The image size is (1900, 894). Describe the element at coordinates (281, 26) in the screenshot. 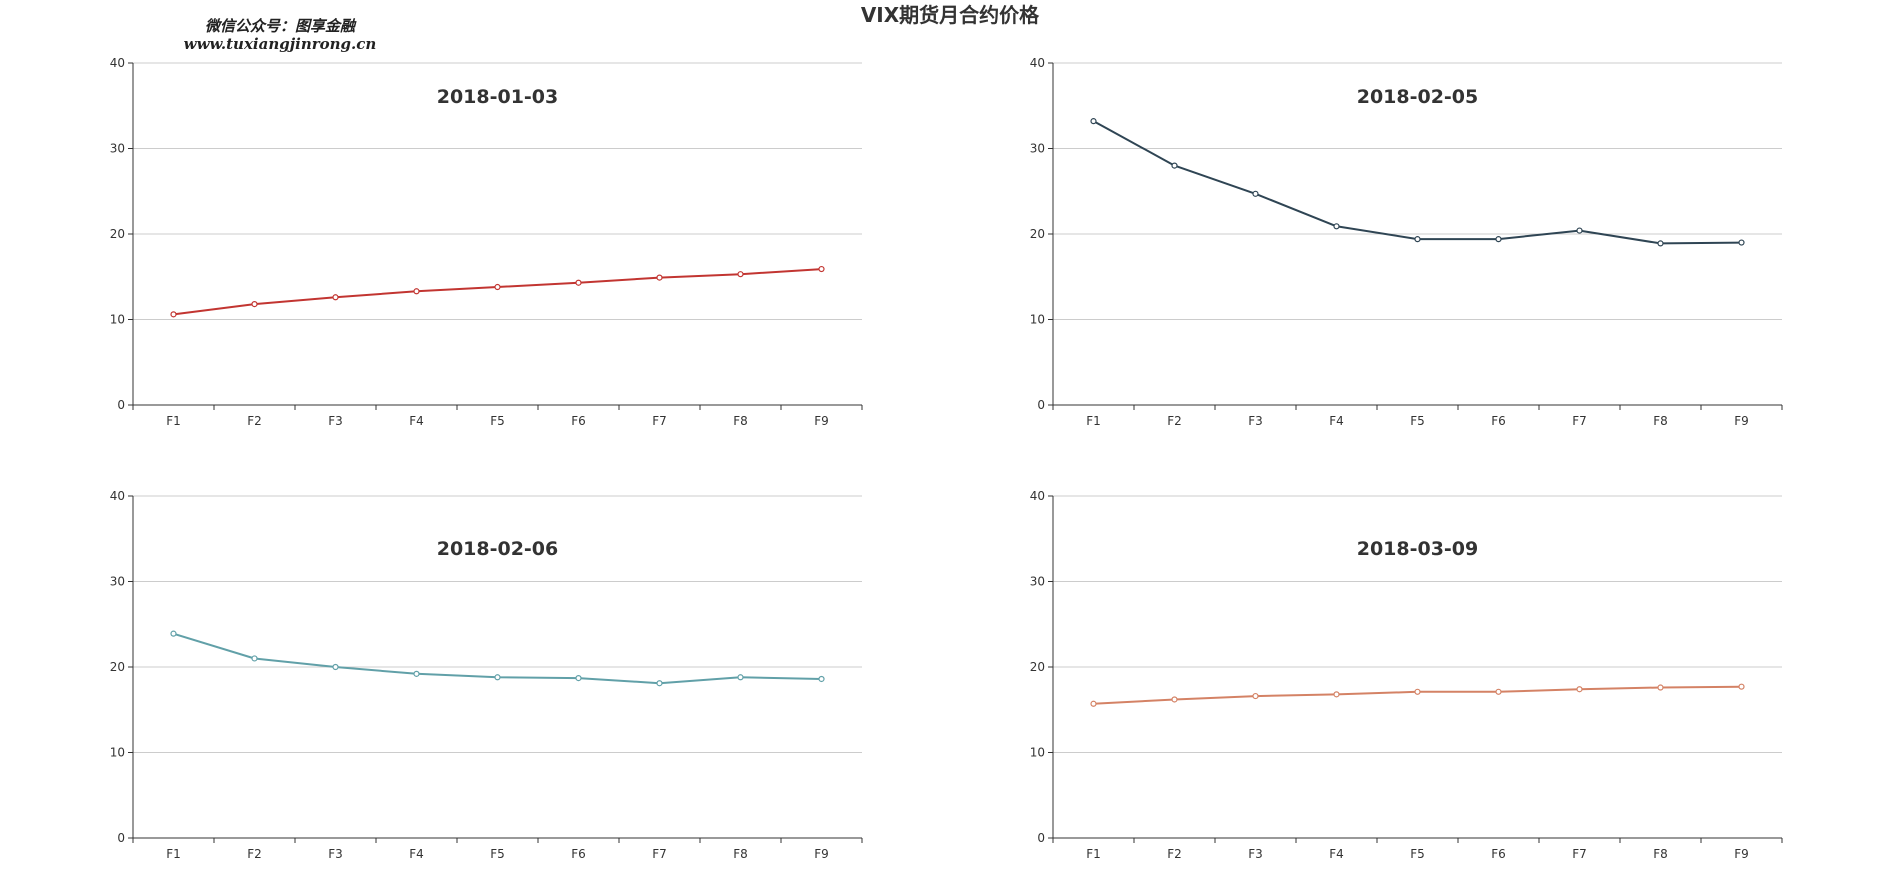

I see `watermark-line-1: 微信公众号：图享金融` at that location.